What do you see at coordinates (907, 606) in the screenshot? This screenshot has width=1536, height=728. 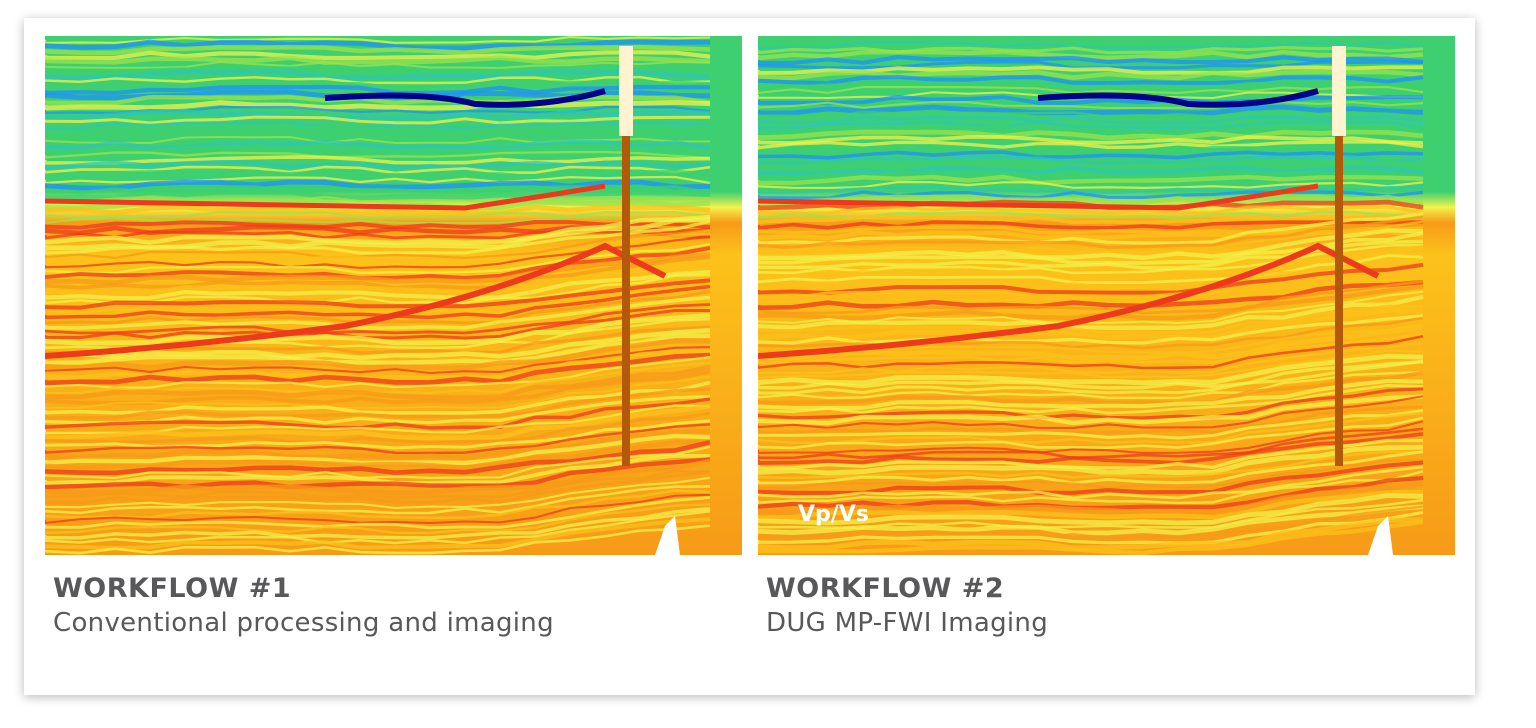 I see `caption-workflow-2: WORKFLOW #2 DUG MP-FWI Imaging` at bounding box center [907, 606].